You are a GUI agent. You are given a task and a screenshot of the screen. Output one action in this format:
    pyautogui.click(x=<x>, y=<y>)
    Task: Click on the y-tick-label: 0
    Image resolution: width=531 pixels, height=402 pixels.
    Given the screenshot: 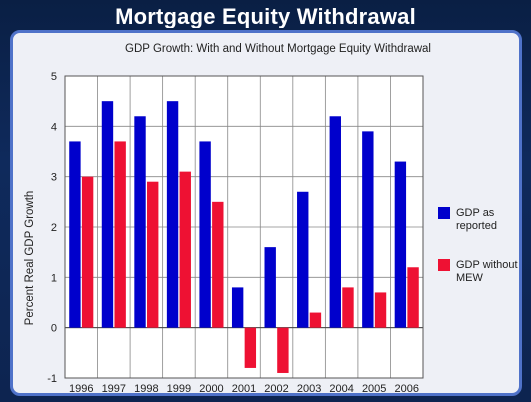 What is the action you would take?
    pyautogui.click(x=54, y=329)
    